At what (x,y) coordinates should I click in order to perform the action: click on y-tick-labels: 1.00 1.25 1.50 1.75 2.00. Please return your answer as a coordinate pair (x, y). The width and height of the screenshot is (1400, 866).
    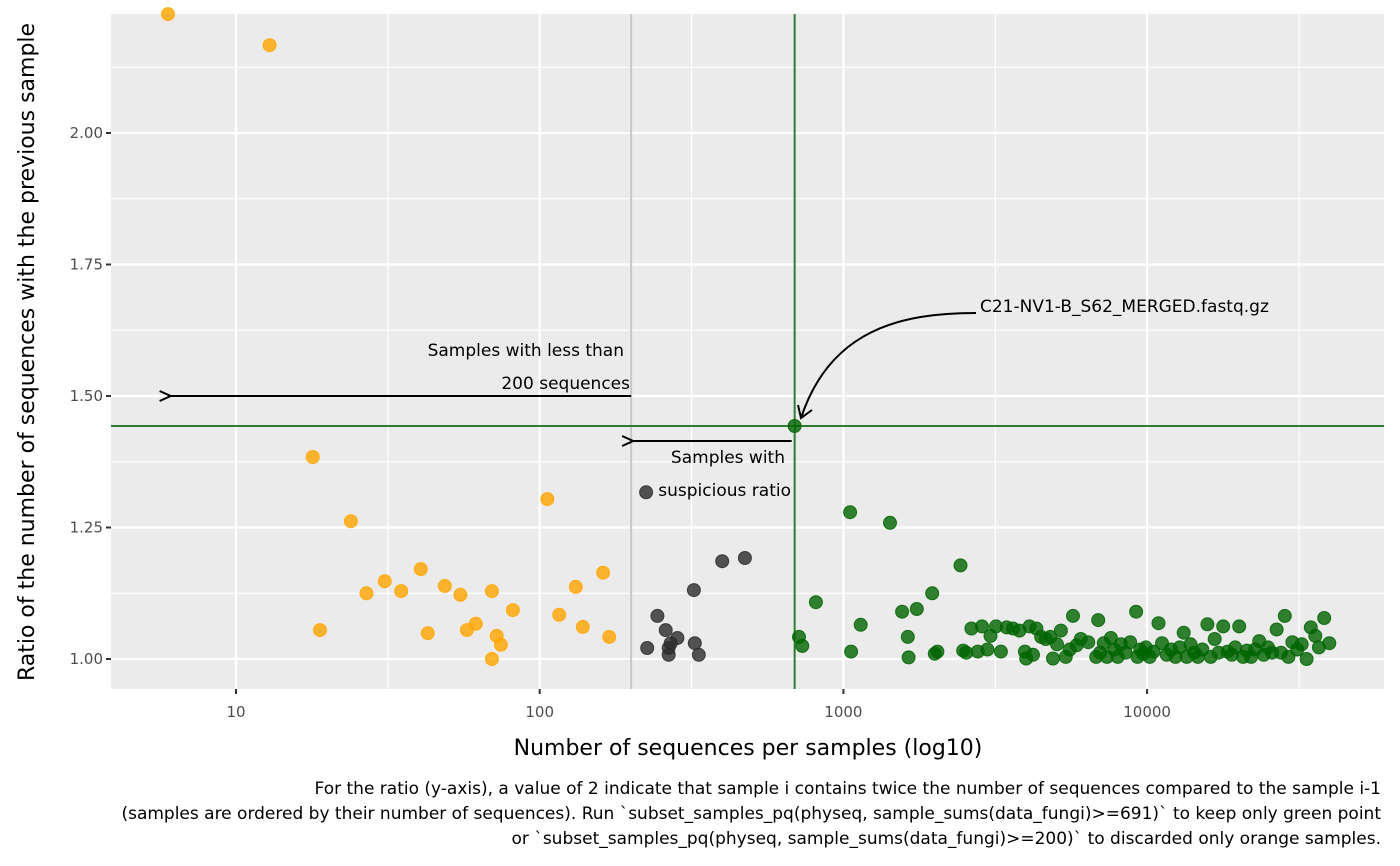
    Looking at the image, I should click on (86, 396).